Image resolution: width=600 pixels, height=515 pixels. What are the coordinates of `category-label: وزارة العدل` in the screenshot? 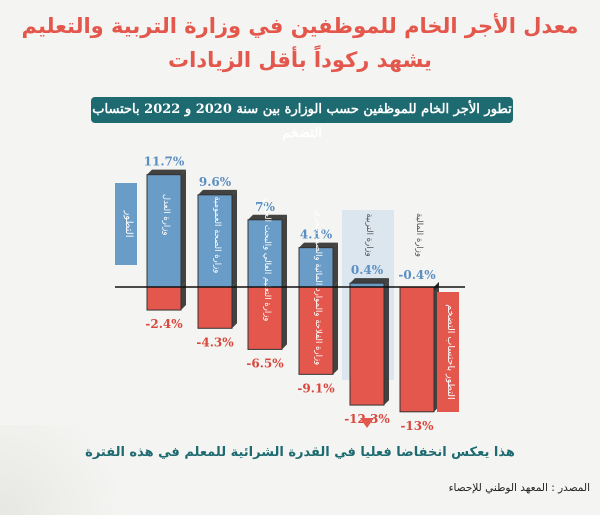 It's located at (166, 215).